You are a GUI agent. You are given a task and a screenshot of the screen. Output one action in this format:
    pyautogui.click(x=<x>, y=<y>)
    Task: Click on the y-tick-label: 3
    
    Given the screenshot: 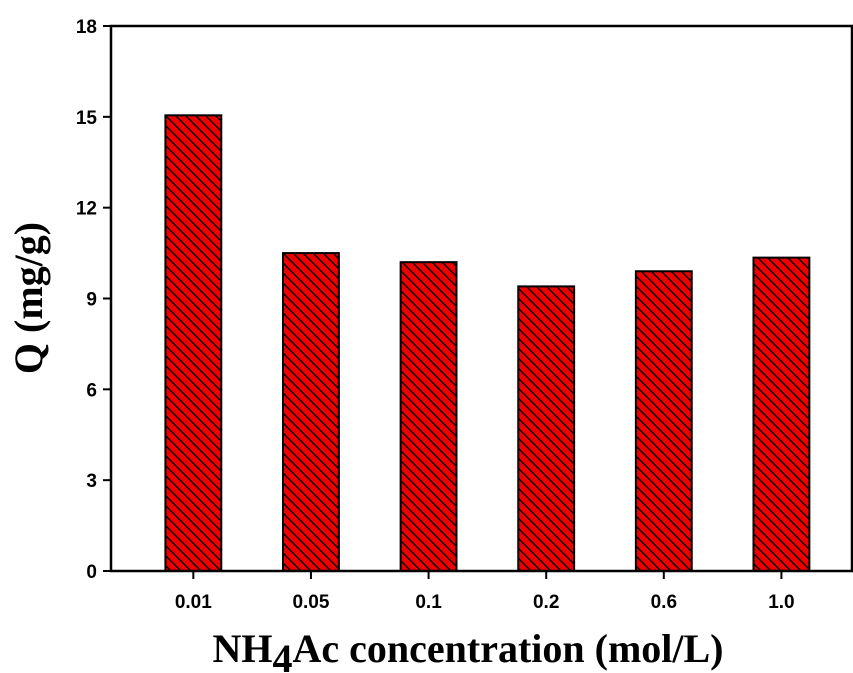 What is the action you would take?
    pyautogui.click(x=91, y=481)
    